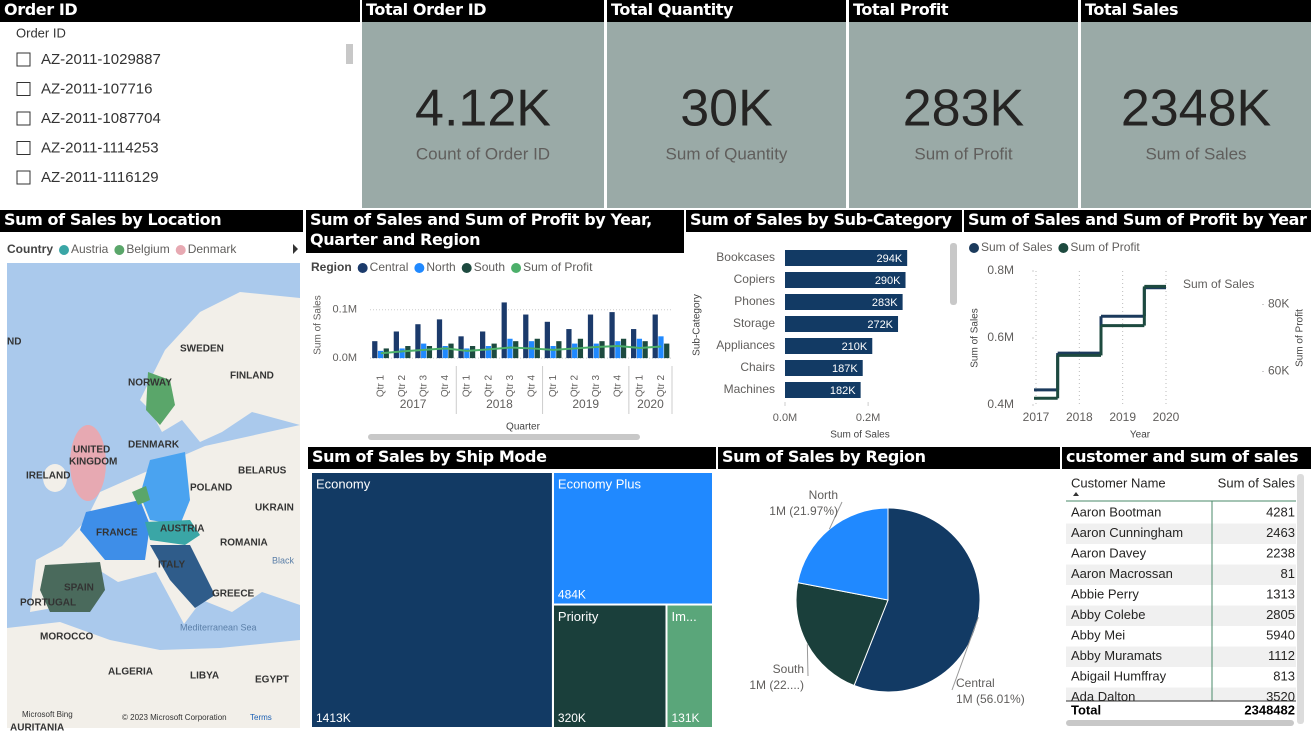  What do you see at coordinates (1300, 338) in the screenshot?
I see `axis-title: Sum of Profit` at bounding box center [1300, 338].